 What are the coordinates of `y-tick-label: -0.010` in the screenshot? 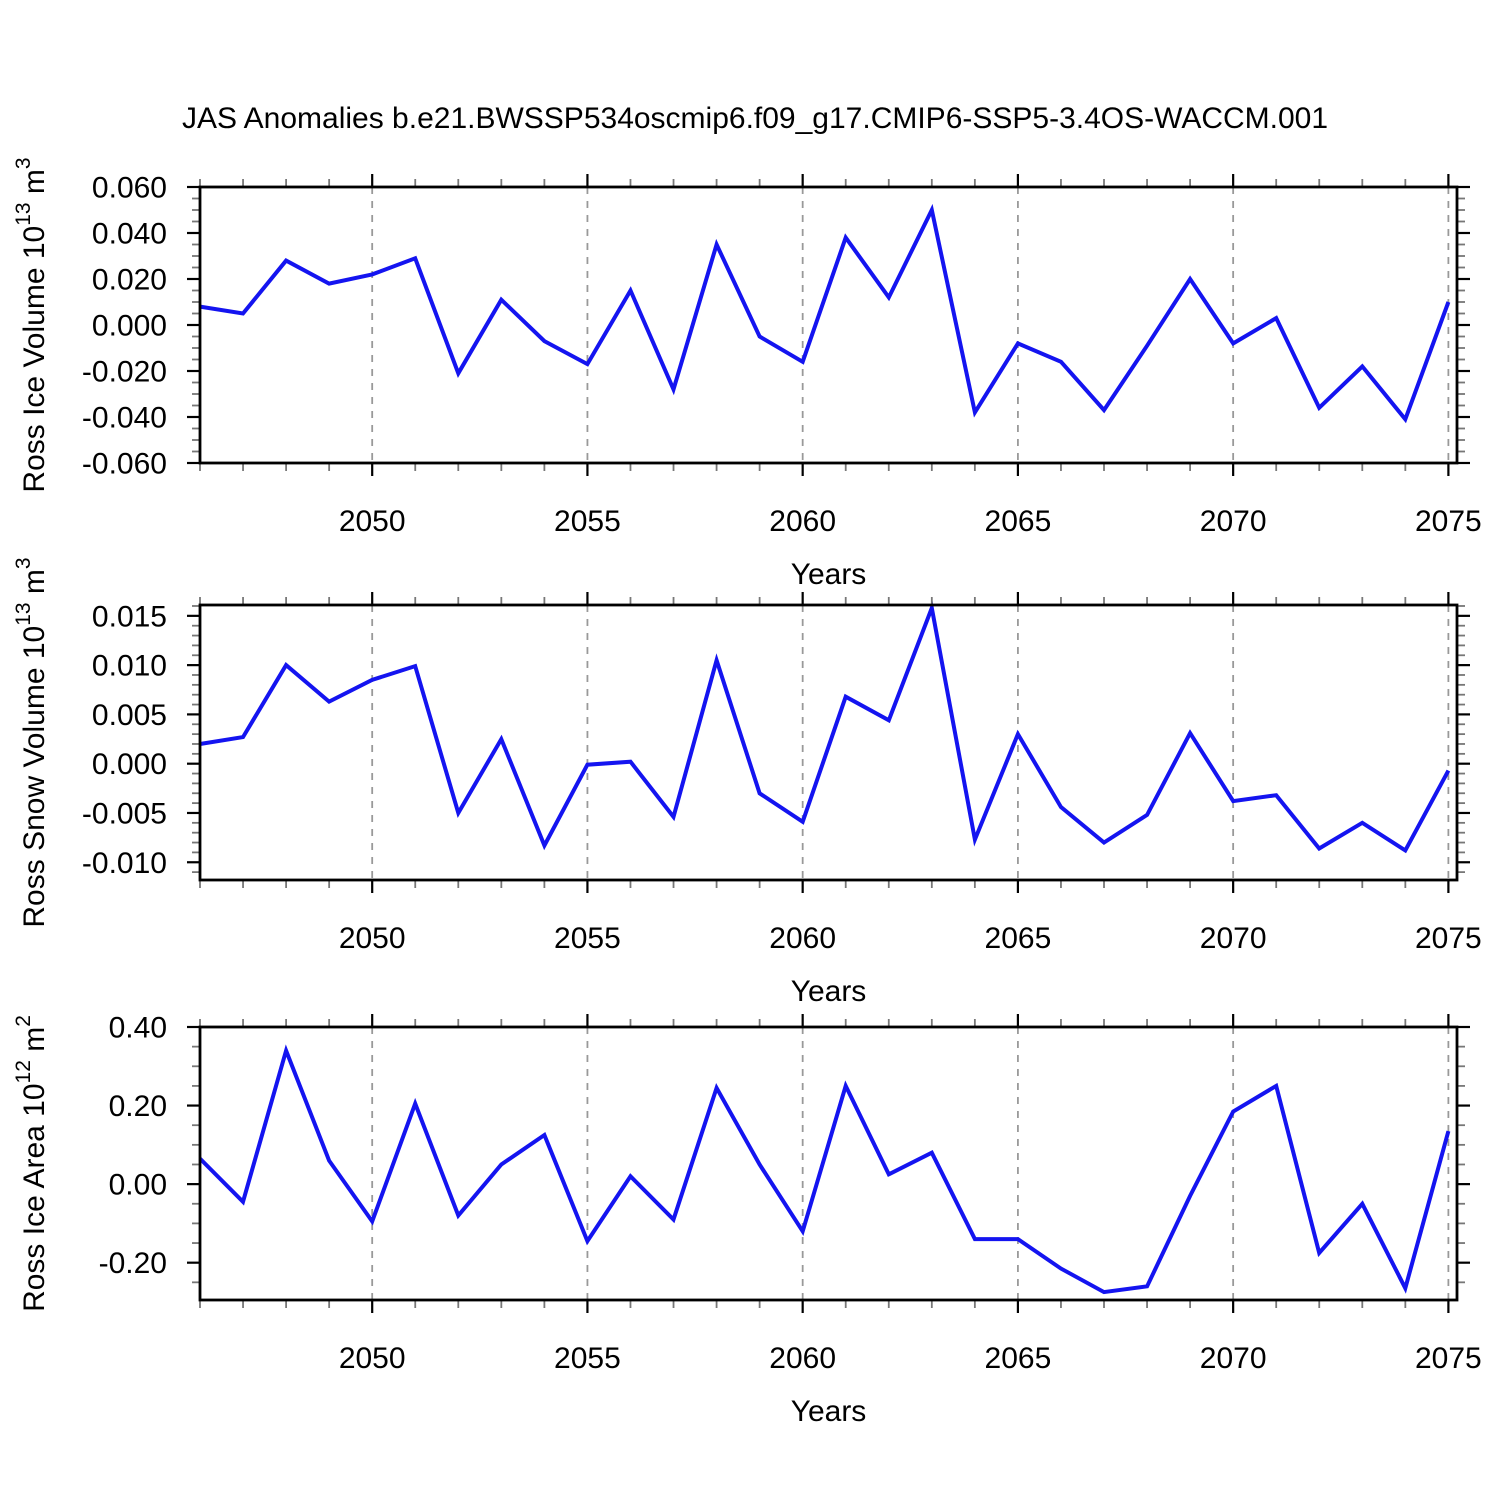 It's located at (124, 863).